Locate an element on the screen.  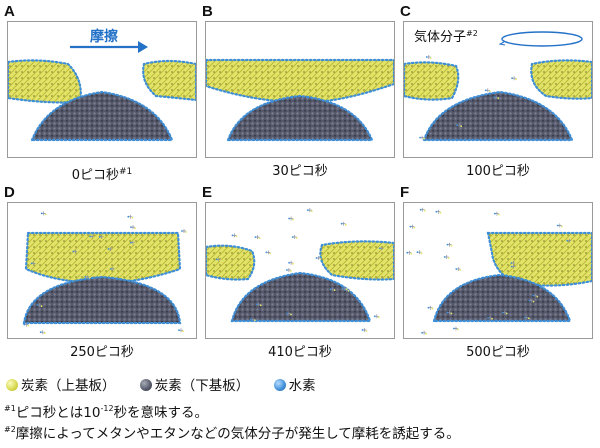
blue-sphere-icon is located at coordinates (279, 385).